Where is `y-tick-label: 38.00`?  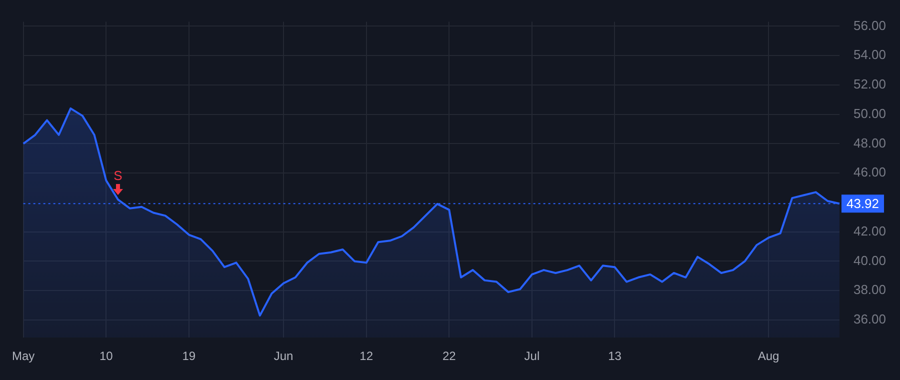 y-tick-label: 38.00 is located at coordinates (869, 290).